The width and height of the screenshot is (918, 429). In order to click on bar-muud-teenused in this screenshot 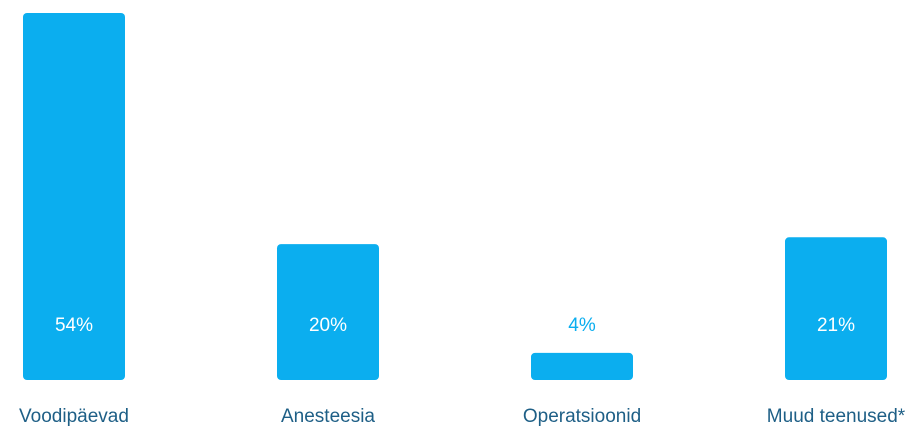, I will do `click(836, 308)`.